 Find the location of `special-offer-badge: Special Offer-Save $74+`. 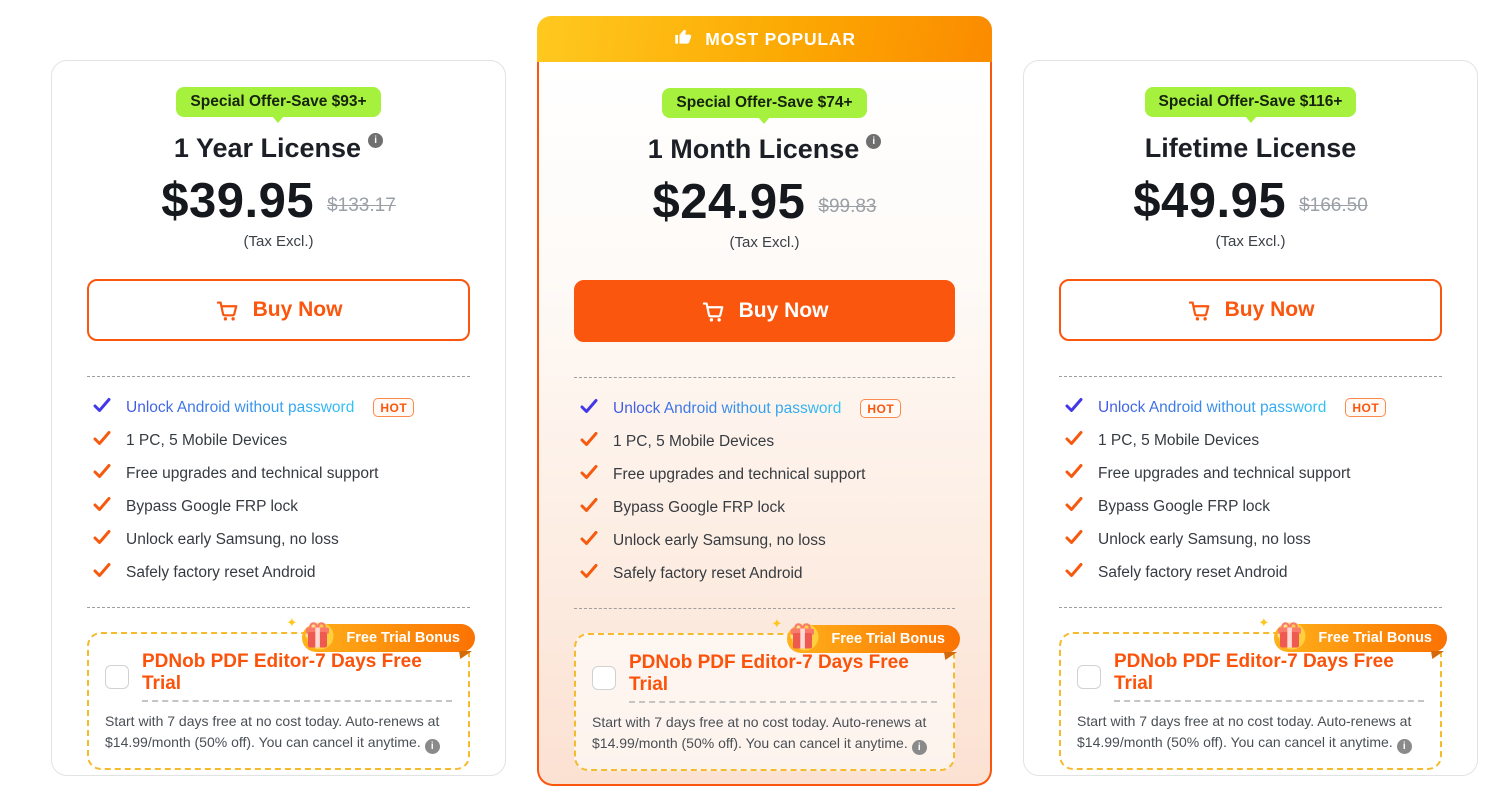

special-offer-badge: Special Offer-Save $74+ is located at coordinates (764, 103).